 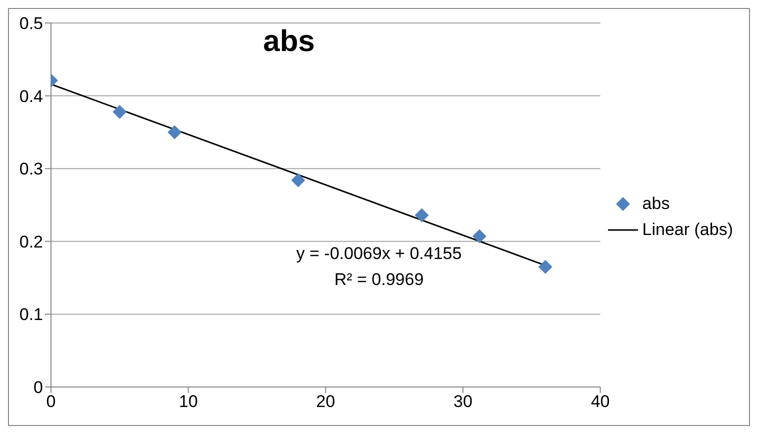 I want to click on x-tick-label: 10, so click(x=188, y=402).